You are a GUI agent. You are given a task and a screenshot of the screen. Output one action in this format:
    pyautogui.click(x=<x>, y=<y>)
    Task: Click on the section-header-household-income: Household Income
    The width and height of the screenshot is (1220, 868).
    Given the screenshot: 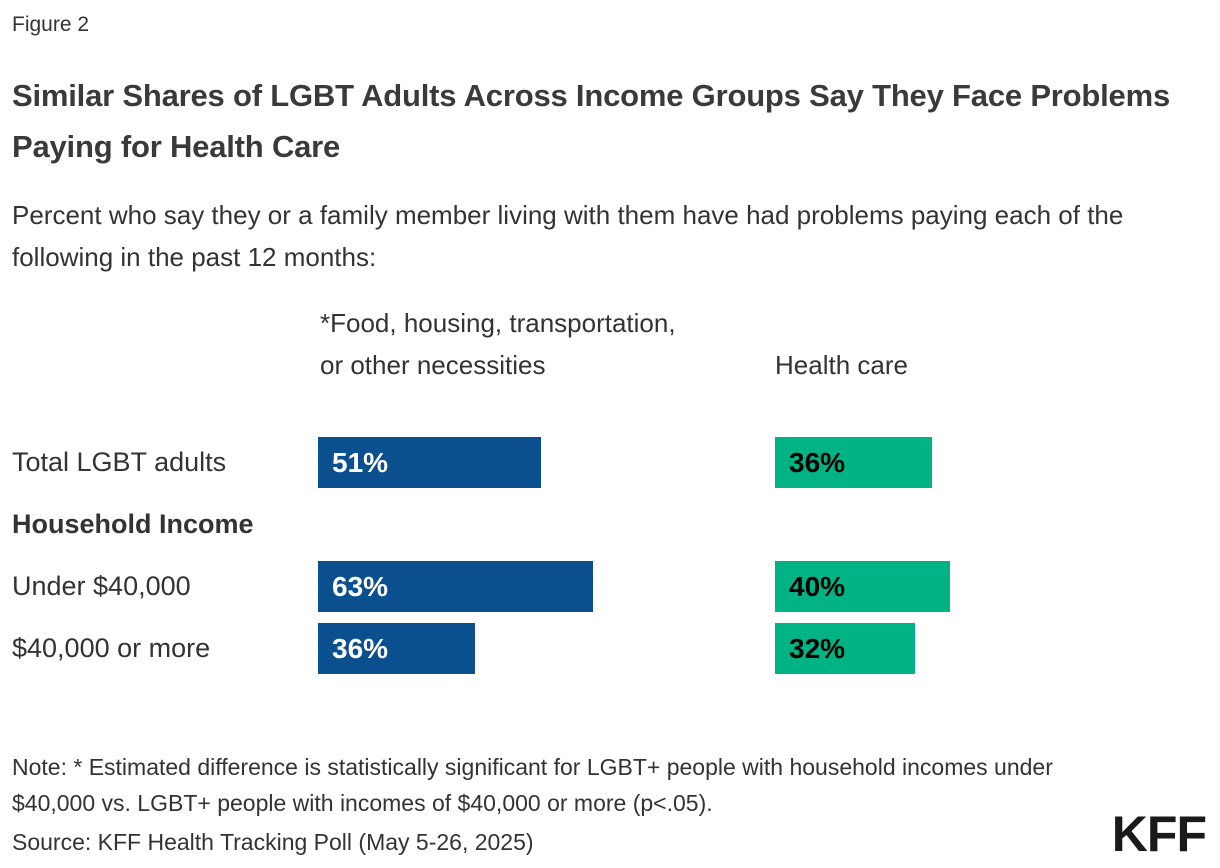 What is the action you would take?
    pyautogui.click(x=133, y=524)
    